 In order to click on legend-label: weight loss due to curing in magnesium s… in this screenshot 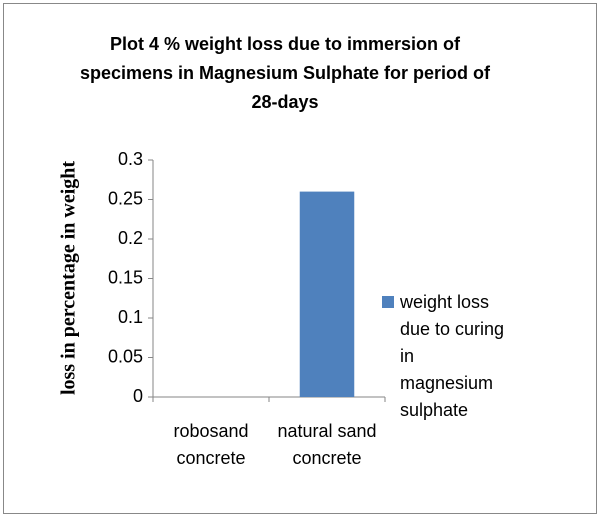, I will do `click(452, 356)`.